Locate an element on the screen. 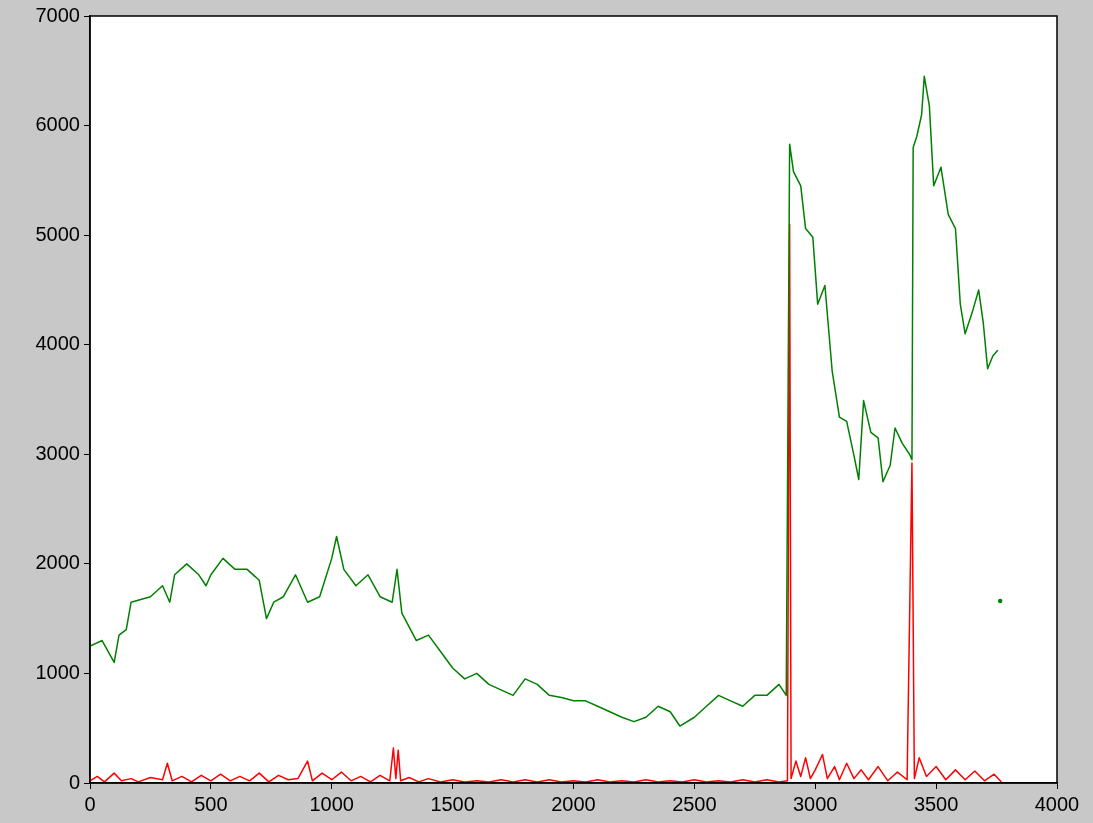  y-tick-label: 2000 is located at coordinates (57, 562).